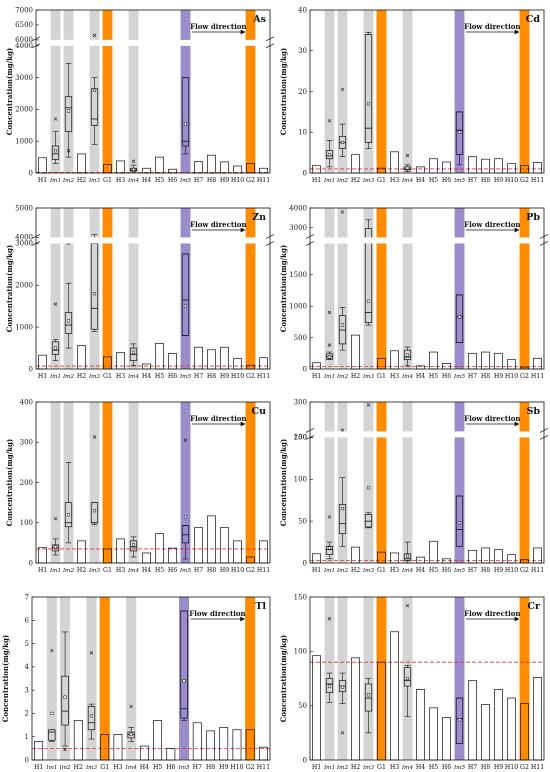 This screenshot has height=772, width=550. What do you see at coordinates (534, 606) in the screenshot?
I see `element-label: Cr` at bounding box center [534, 606].